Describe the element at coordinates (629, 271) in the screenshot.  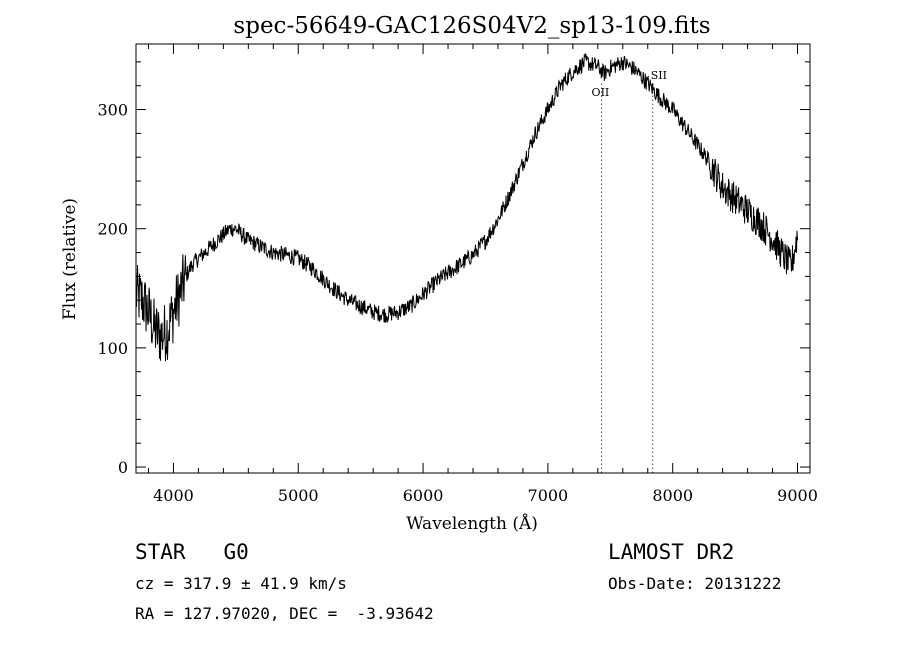
I see `line-markers: OII SII` at that location.